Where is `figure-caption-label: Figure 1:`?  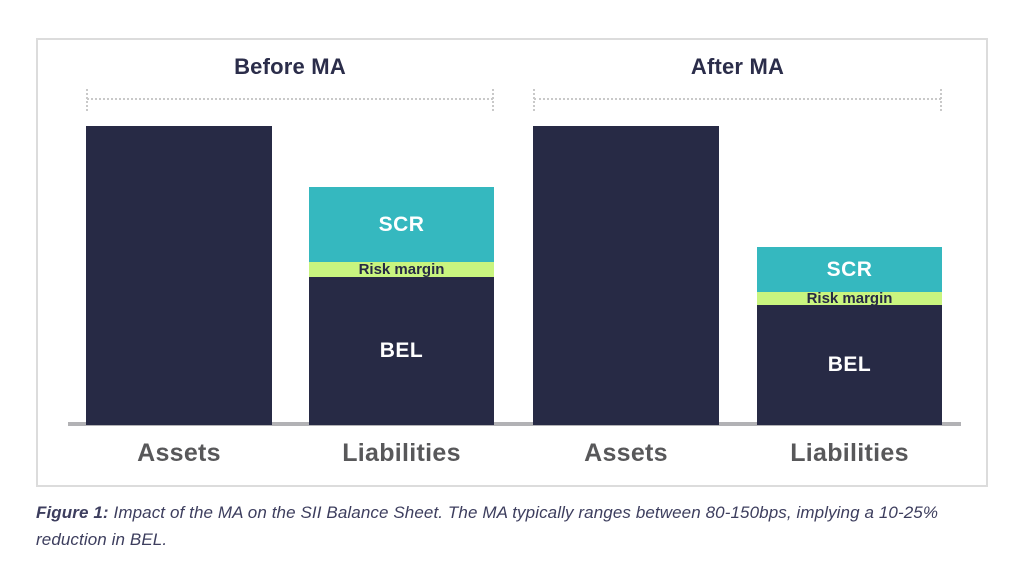 figure-caption-label: Figure 1: is located at coordinates (72, 512).